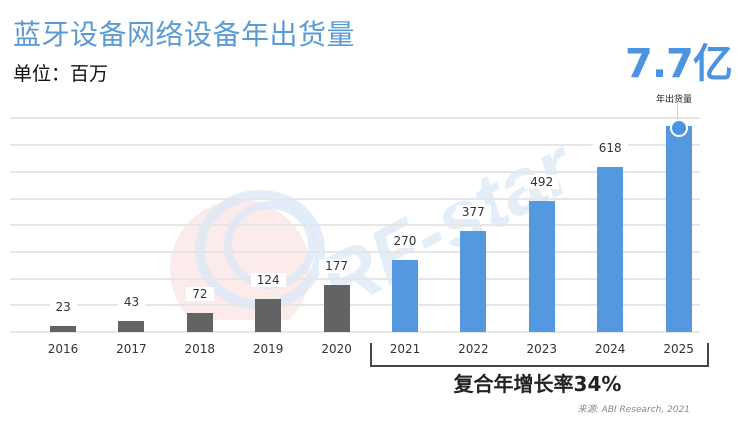  I want to click on value-label-2019: 124, so click(268, 279).